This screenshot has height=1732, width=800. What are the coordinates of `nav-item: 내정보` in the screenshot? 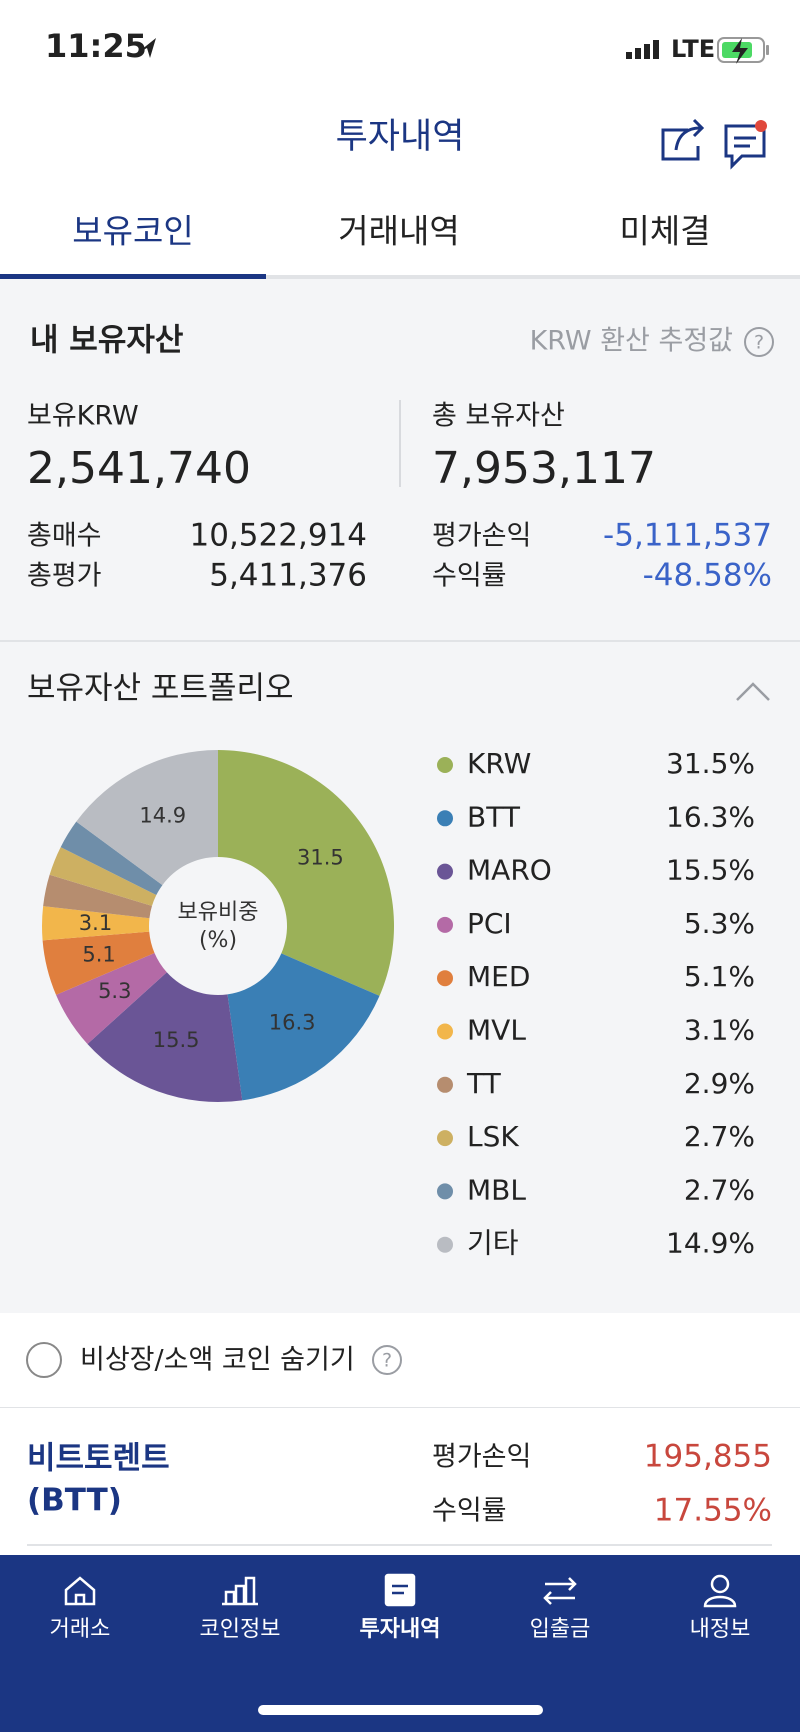 It's located at (720, 1629).